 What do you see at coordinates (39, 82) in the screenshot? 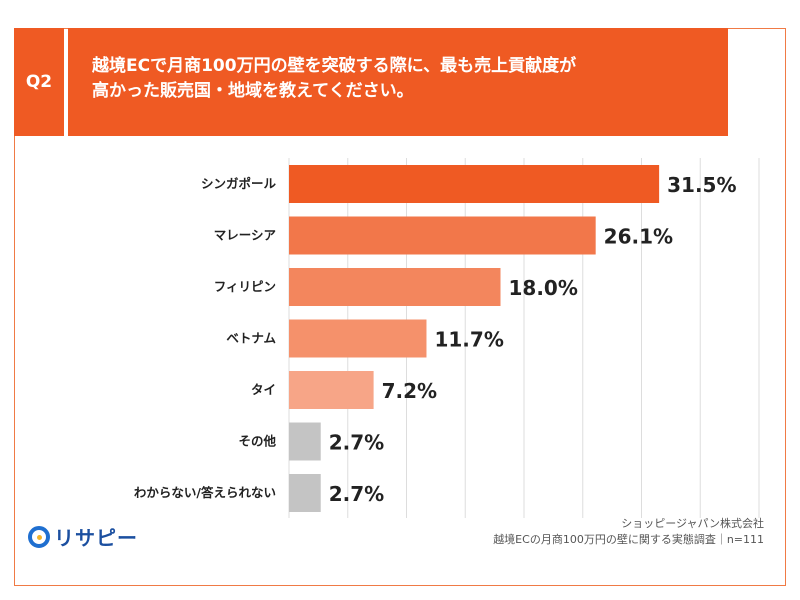
I see `question-number-badge: Q2` at bounding box center [39, 82].